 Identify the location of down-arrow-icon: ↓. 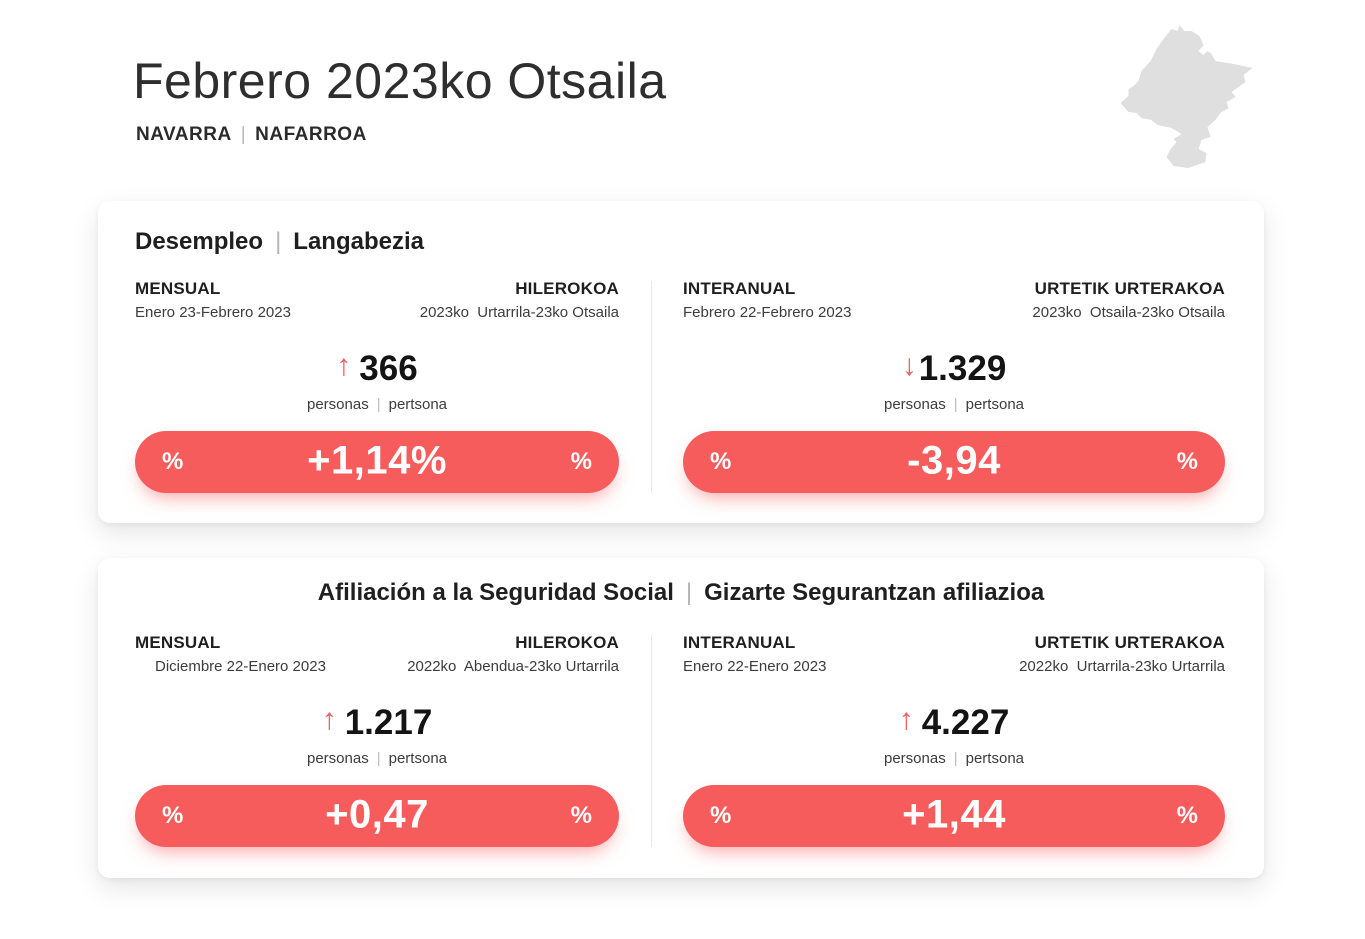
(909, 365).